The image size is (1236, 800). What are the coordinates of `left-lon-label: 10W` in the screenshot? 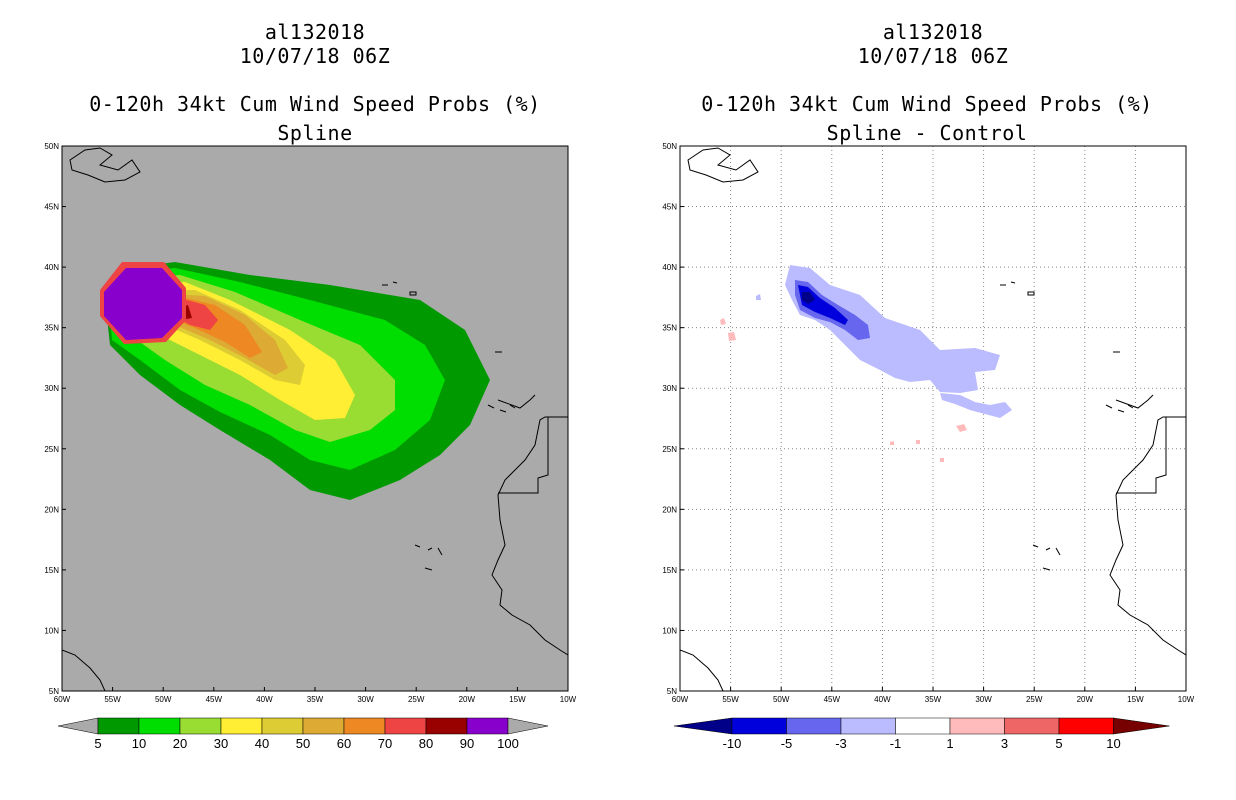 It's located at (568, 699).